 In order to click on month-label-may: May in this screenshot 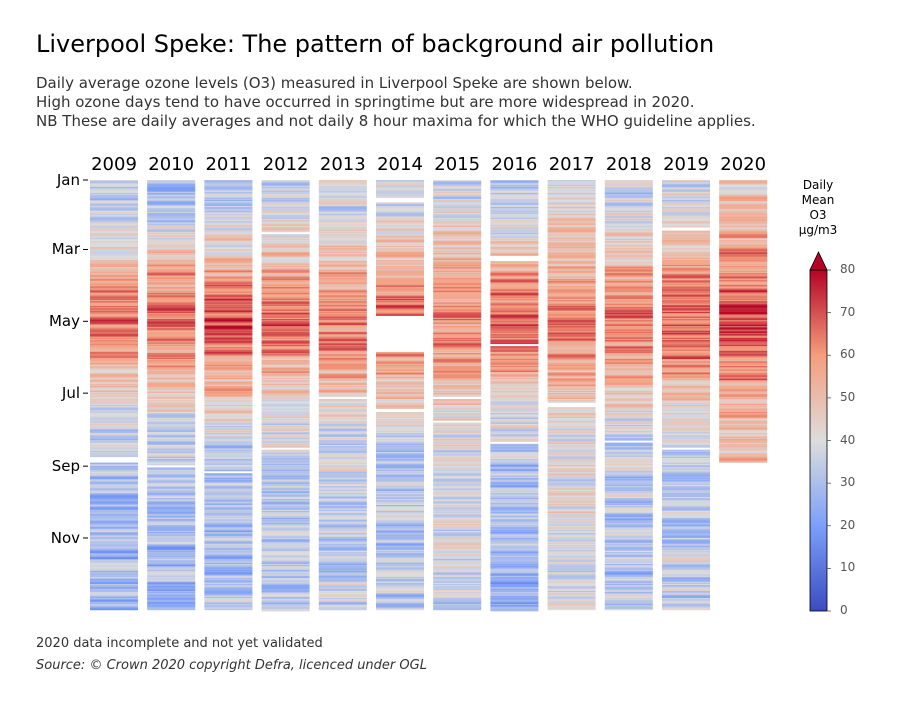, I will do `click(64, 321)`.